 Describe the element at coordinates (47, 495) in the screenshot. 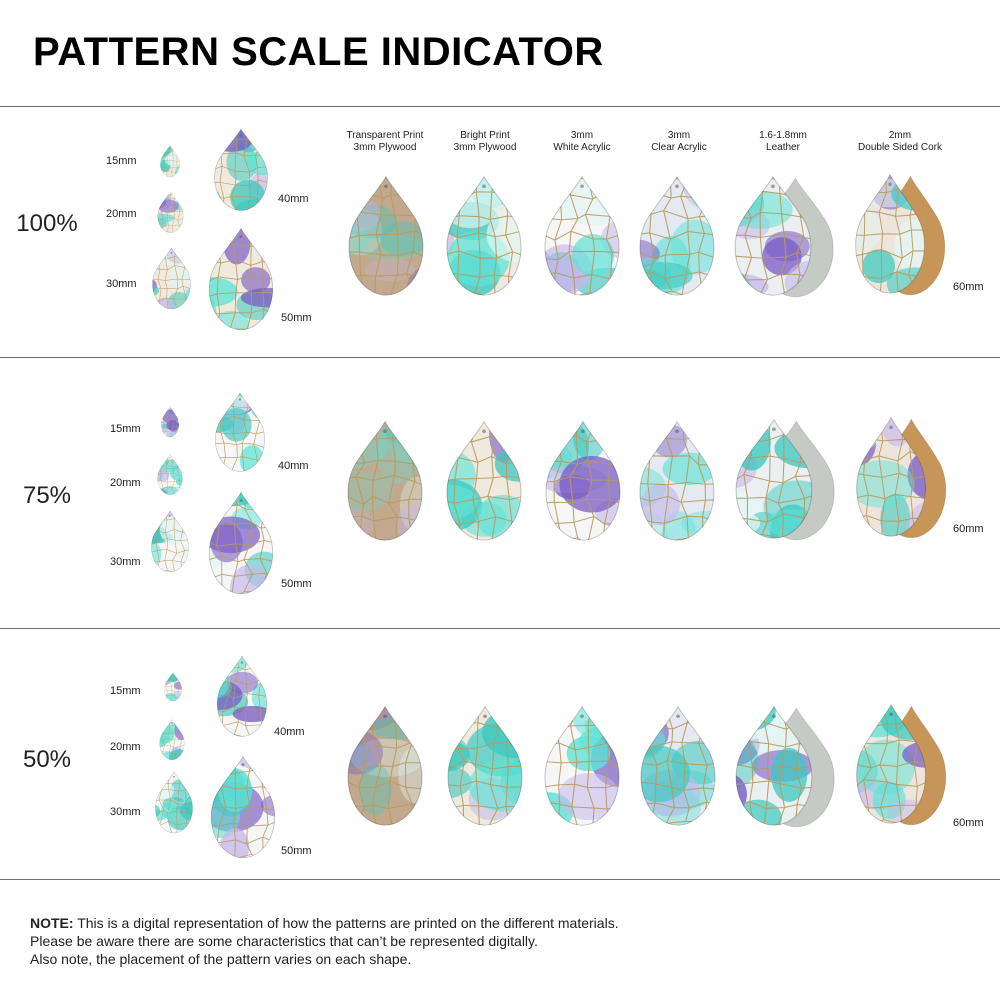

I see `scale-label: 75%` at that location.